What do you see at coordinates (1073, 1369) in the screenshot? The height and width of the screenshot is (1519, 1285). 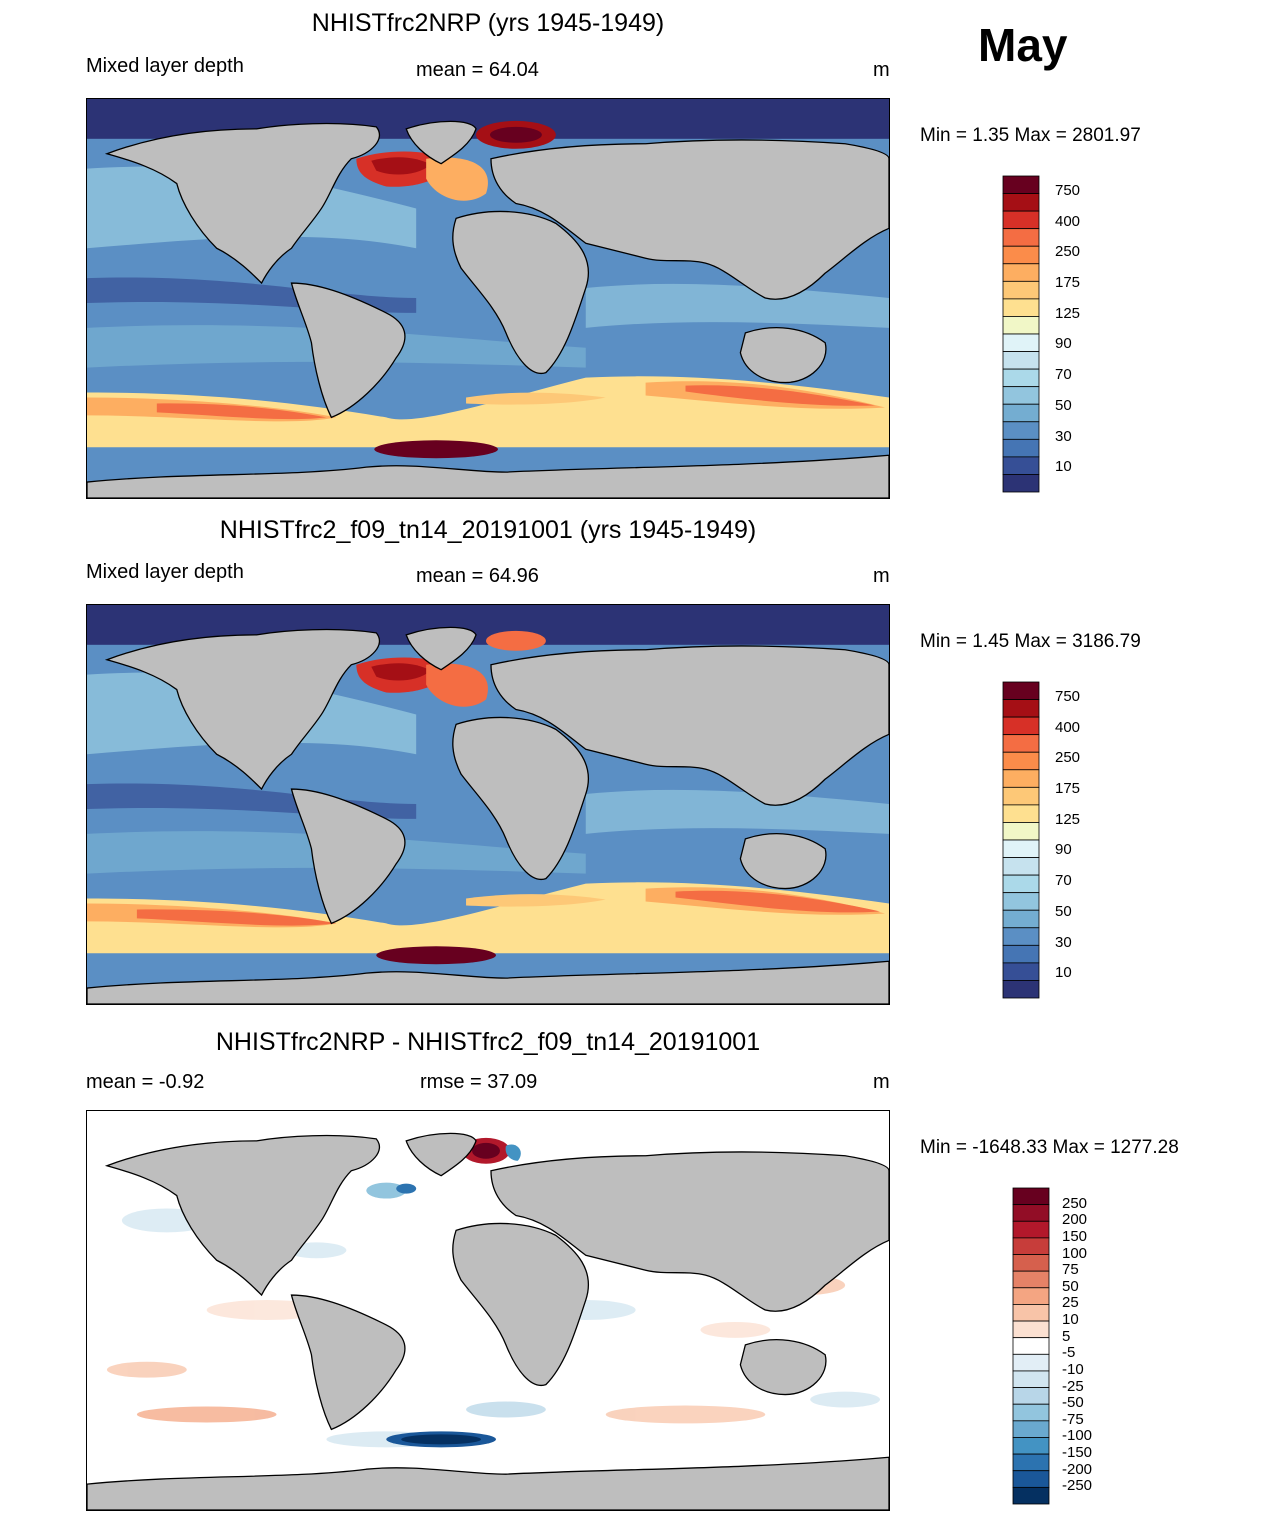 I see `legend-label: -10` at bounding box center [1073, 1369].